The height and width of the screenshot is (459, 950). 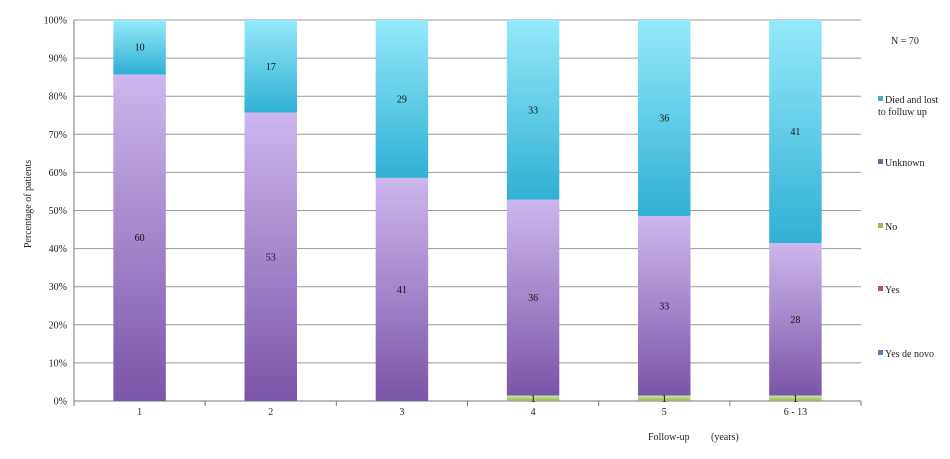 I want to click on legend-label: Yes, so click(x=892, y=290).